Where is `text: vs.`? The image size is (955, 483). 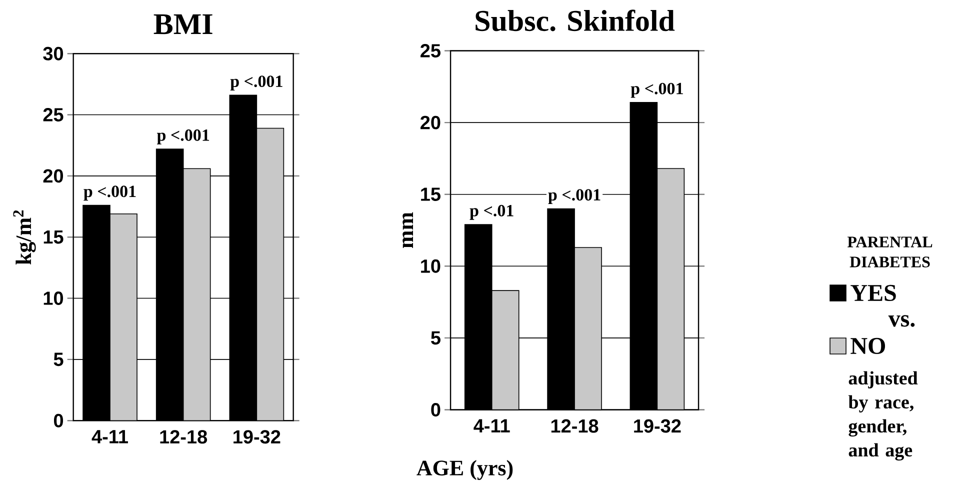 text: vs. is located at coordinates (901, 321).